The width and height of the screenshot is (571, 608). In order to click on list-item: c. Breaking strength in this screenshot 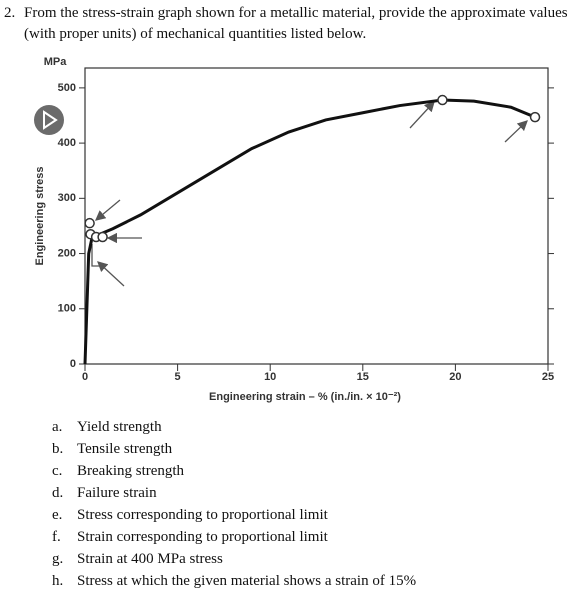, I will do `click(234, 471)`.